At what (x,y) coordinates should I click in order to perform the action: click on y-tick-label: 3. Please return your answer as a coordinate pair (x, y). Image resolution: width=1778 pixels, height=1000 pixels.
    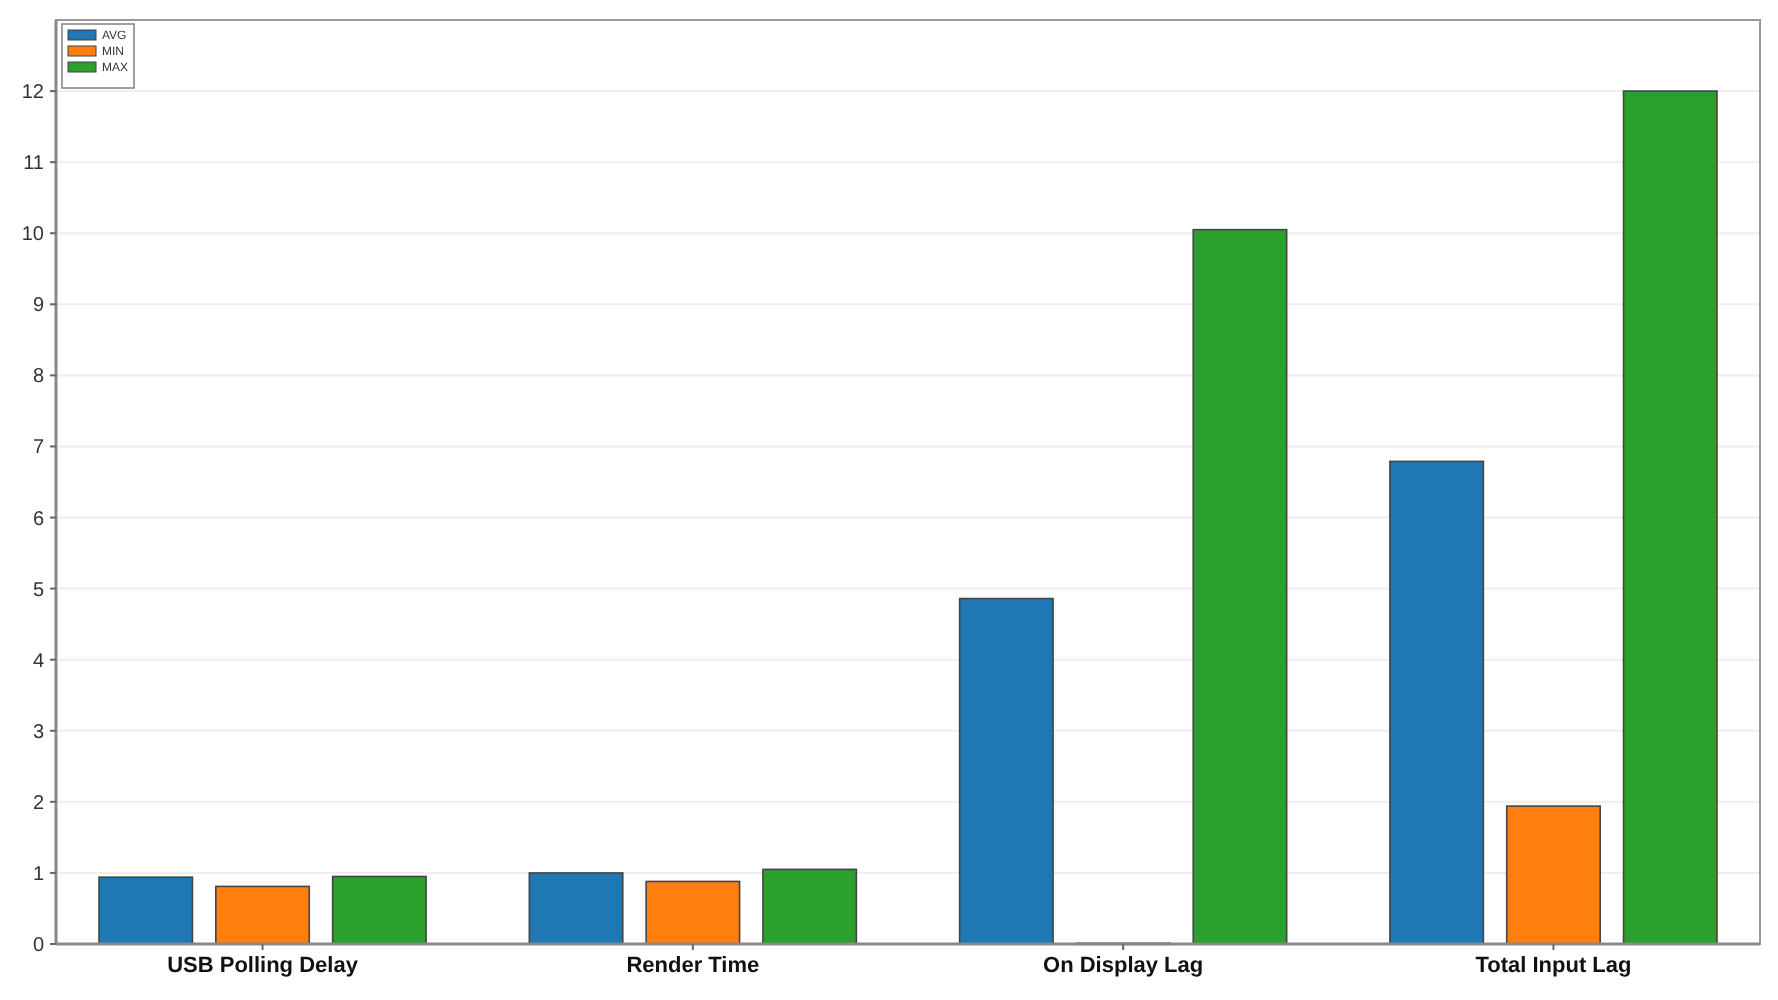
    Looking at the image, I should click on (38, 732).